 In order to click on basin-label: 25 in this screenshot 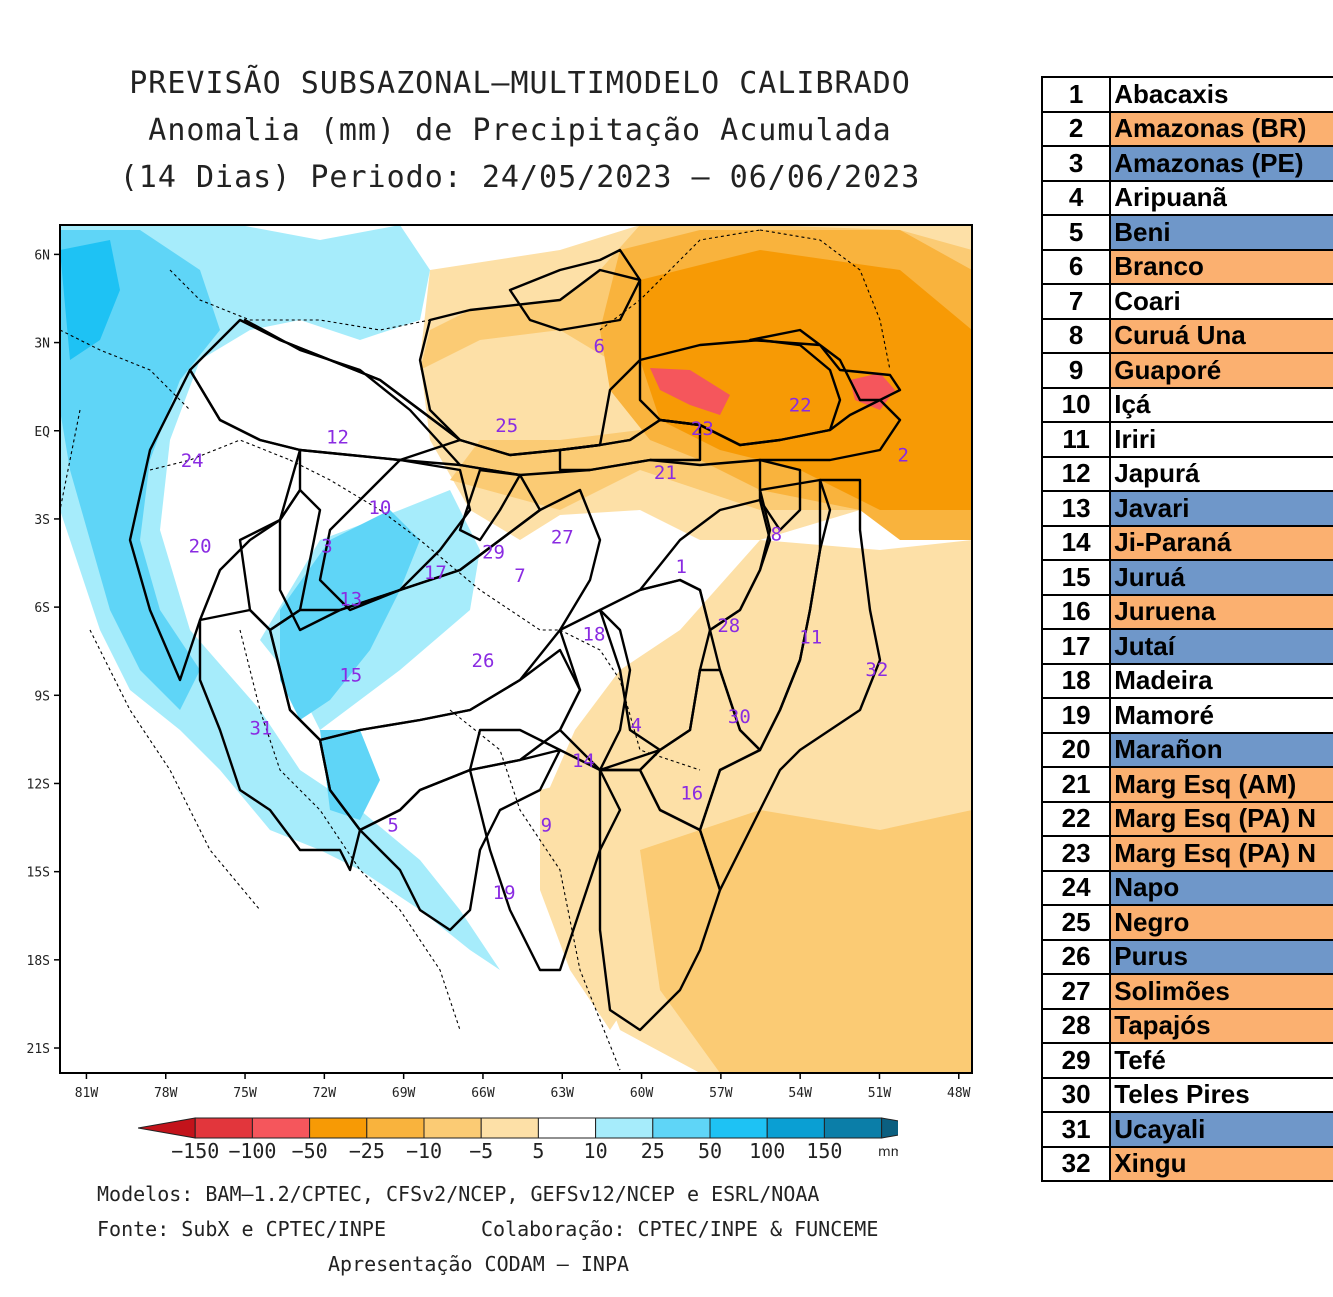, I will do `click(506, 426)`.